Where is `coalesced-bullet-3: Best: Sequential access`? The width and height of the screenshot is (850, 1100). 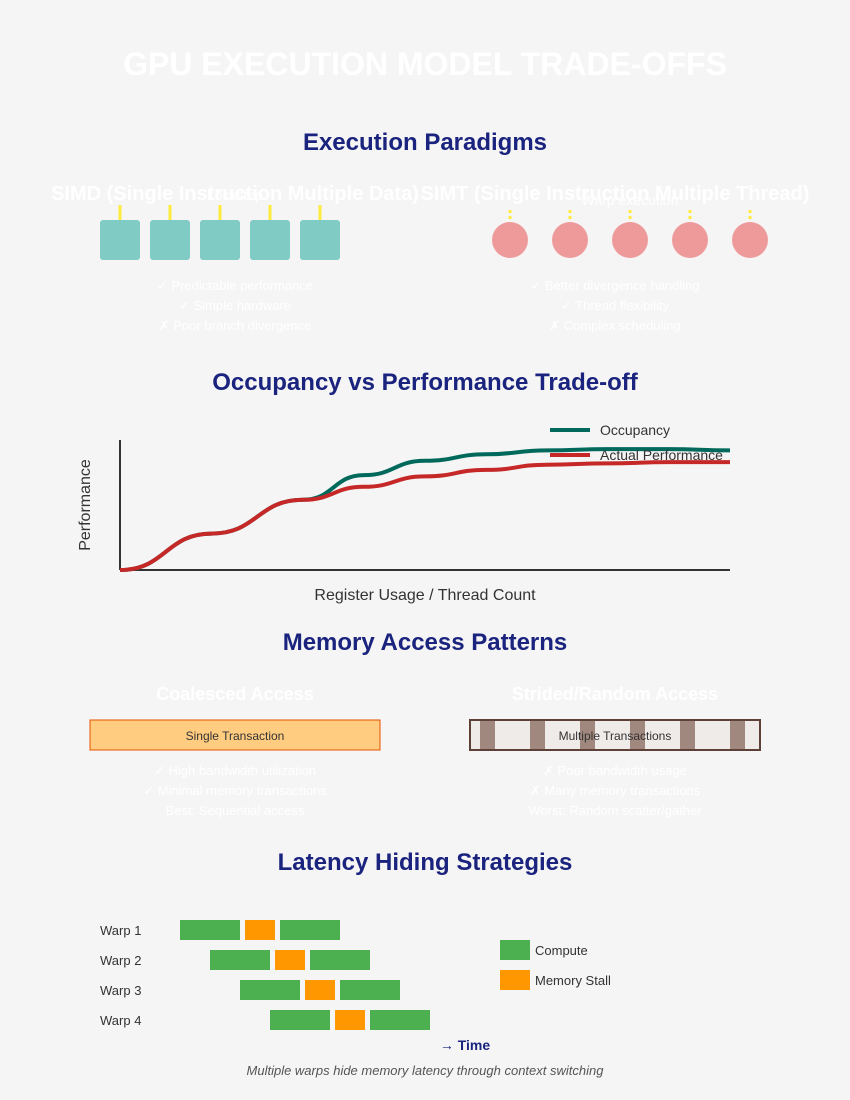
coalesced-bullet-3: Best: Sequential access is located at coordinates (235, 810).